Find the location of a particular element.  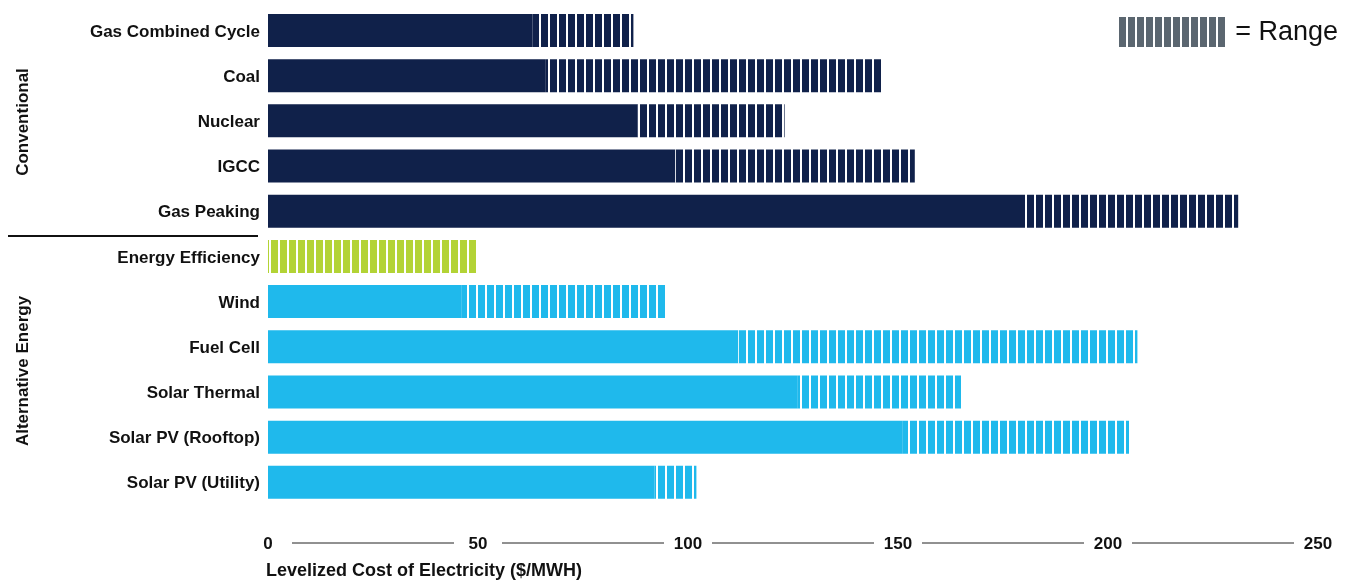

x-tick-label: 250 is located at coordinates (1318, 543).